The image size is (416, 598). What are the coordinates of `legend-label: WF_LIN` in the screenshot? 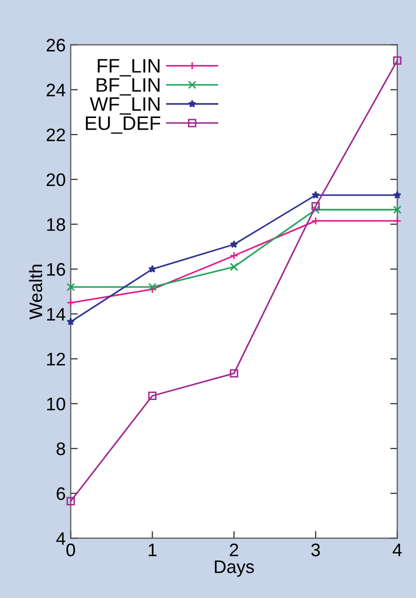 It's located at (125, 106).